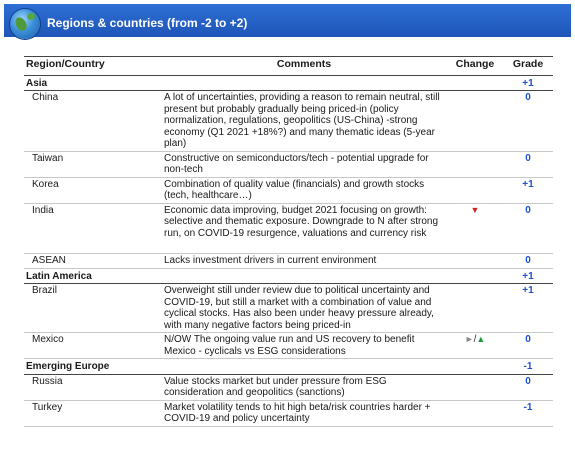 The width and height of the screenshot is (575, 473). Describe the element at coordinates (92, 387) in the screenshot. I see `country-name: Russia` at that location.